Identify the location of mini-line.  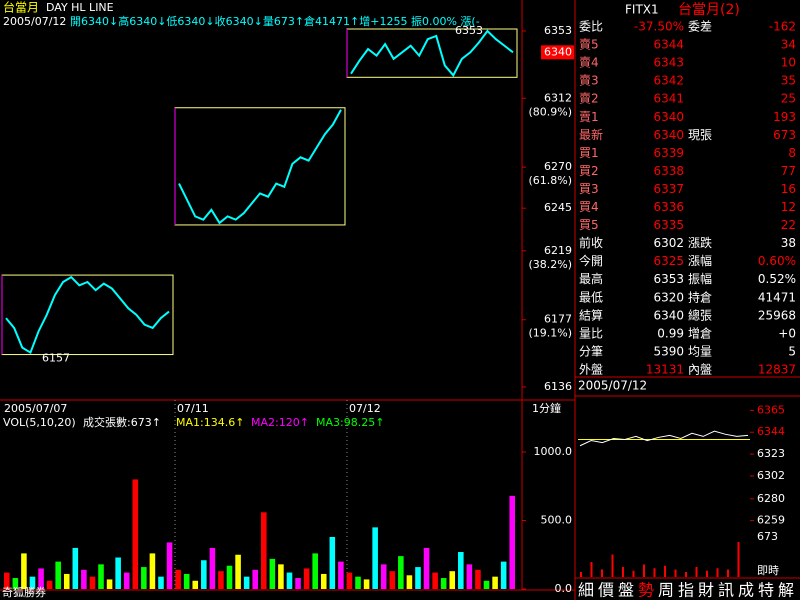
(664, 438).